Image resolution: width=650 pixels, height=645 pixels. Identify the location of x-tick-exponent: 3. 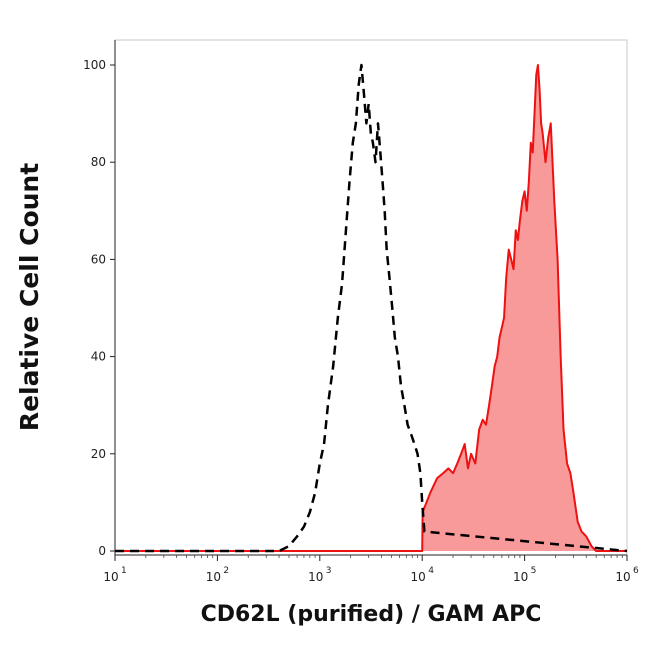
(329, 571).